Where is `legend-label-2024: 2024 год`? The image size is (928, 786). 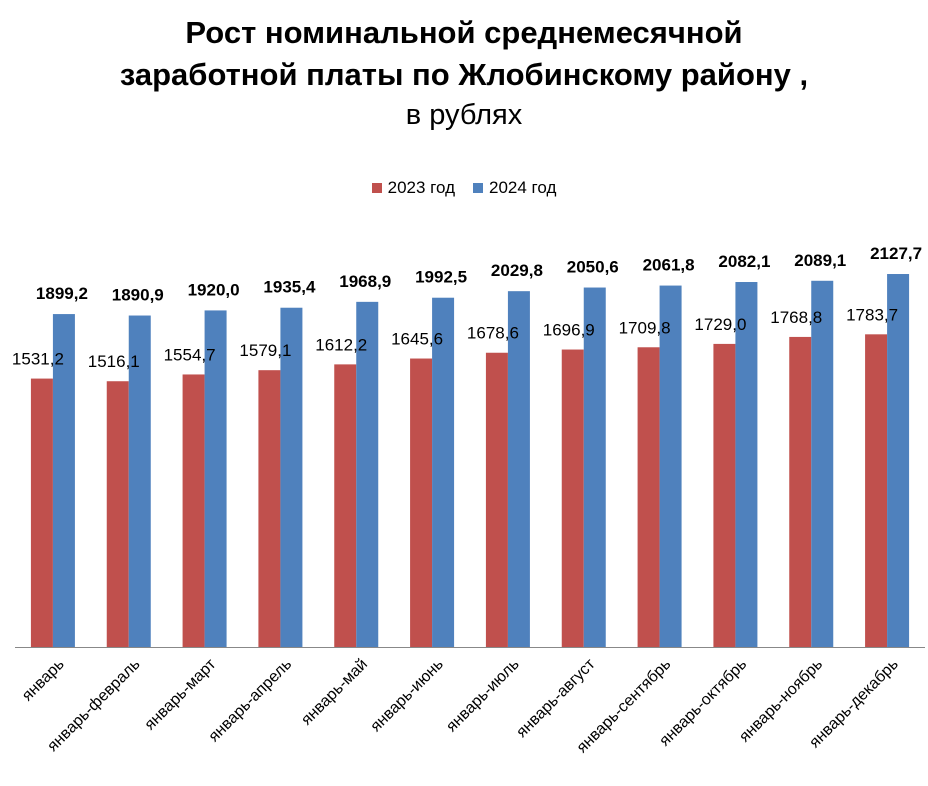 legend-label-2024: 2024 год is located at coordinates (523, 187).